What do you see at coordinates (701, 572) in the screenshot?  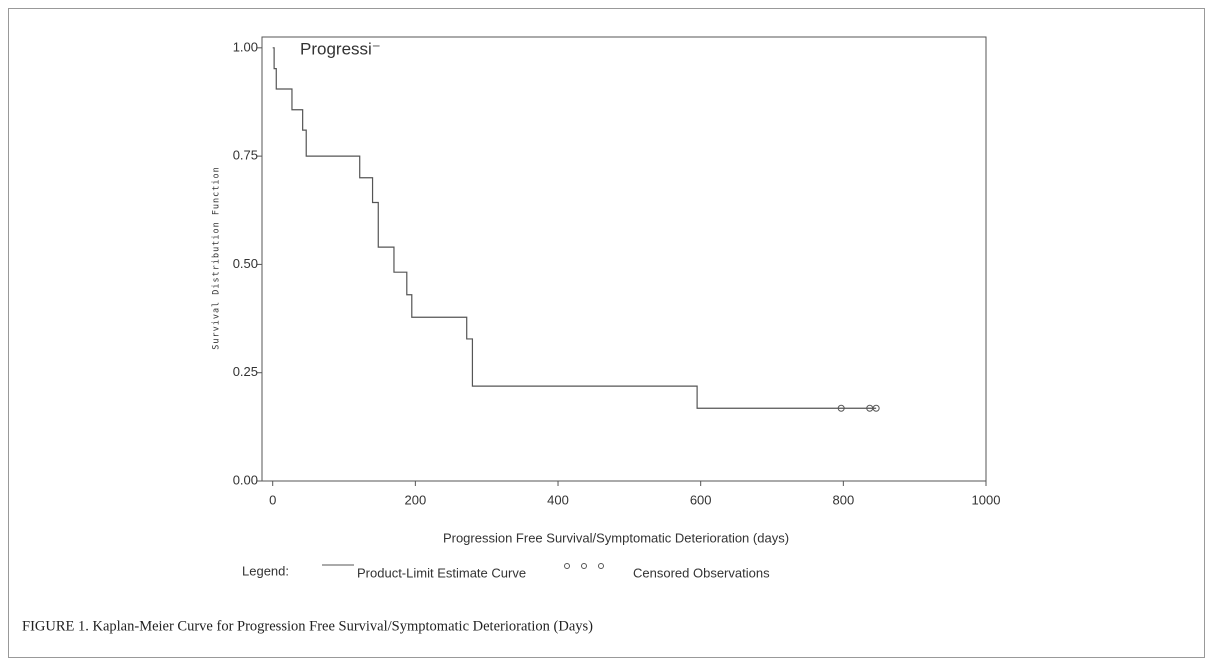 I see `legend-entry: Censored Observations` at bounding box center [701, 572].